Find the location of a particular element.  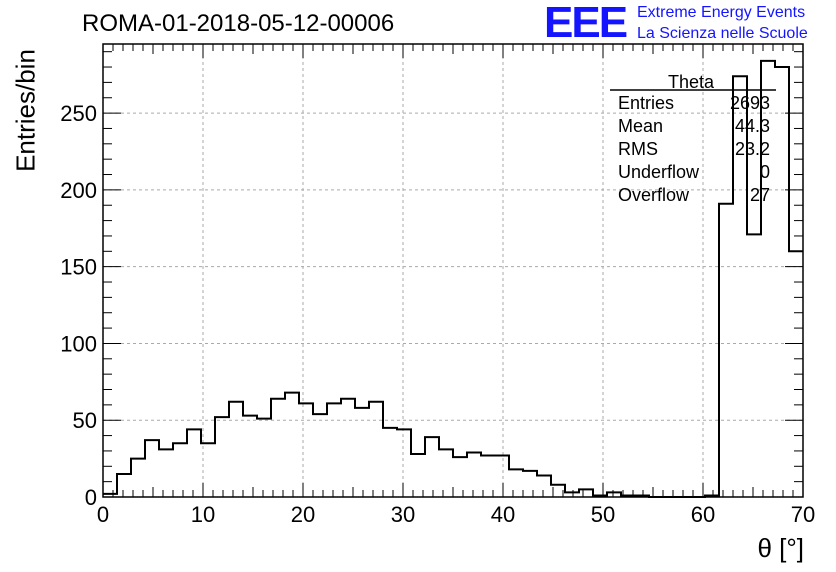

stats-box-name: Theta is located at coordinates (691, 82).